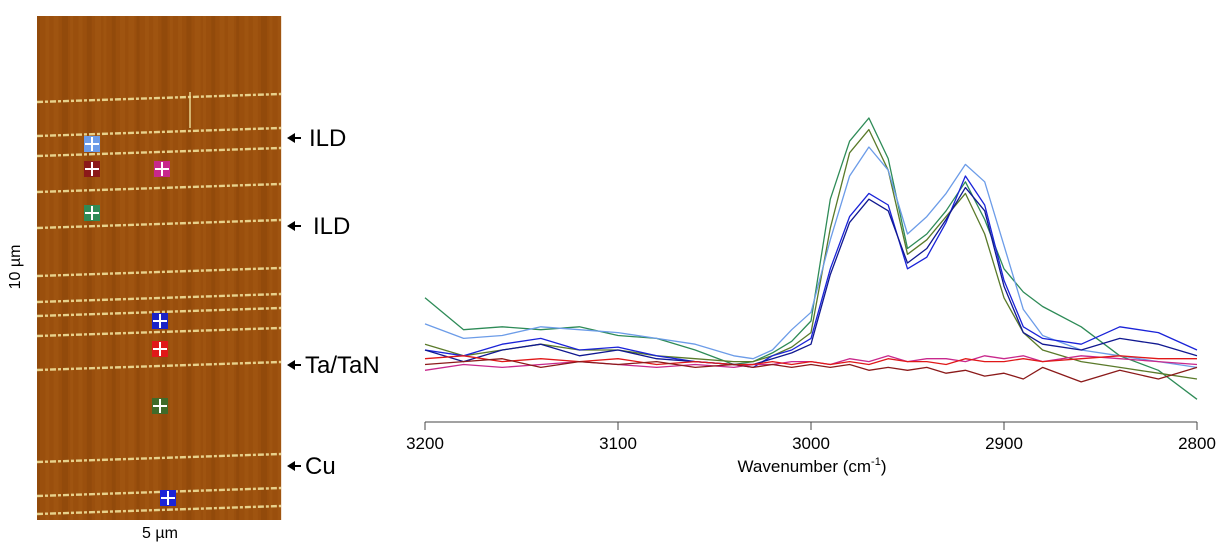  What do you see at coordinates (425, 443) in the screenshot?
I see `x-tick-label: 3200` at bounding box center [425, 443].